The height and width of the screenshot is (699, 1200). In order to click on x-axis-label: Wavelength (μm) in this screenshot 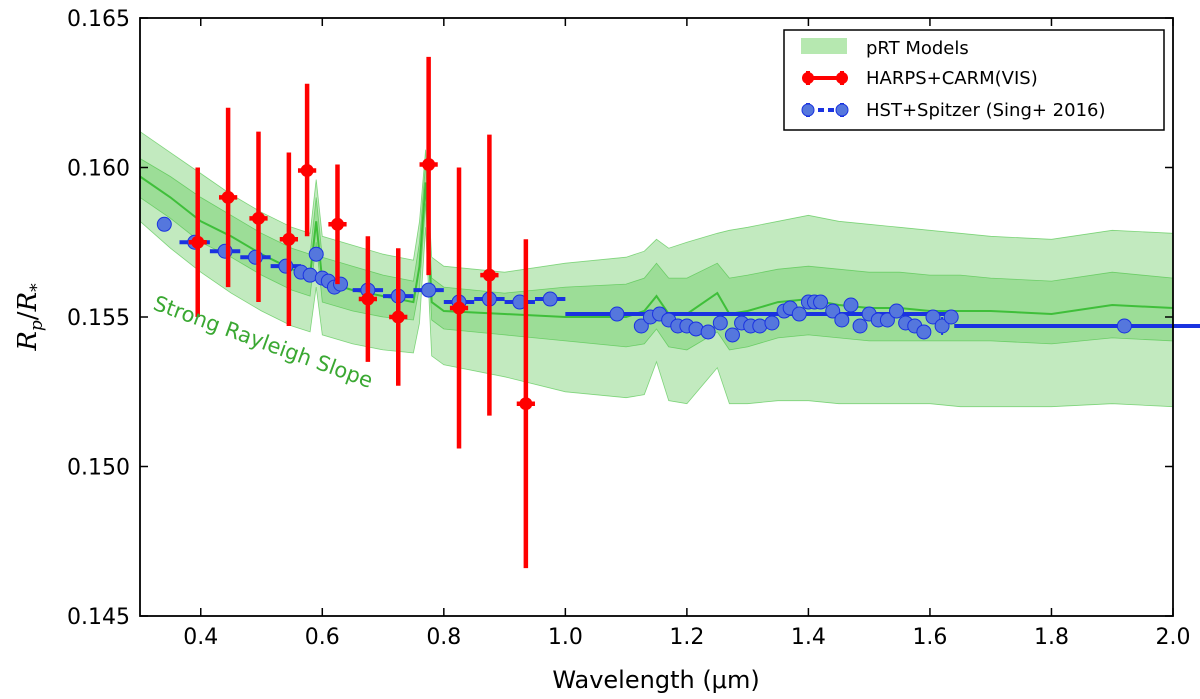, I will do `click(655, 680)`.